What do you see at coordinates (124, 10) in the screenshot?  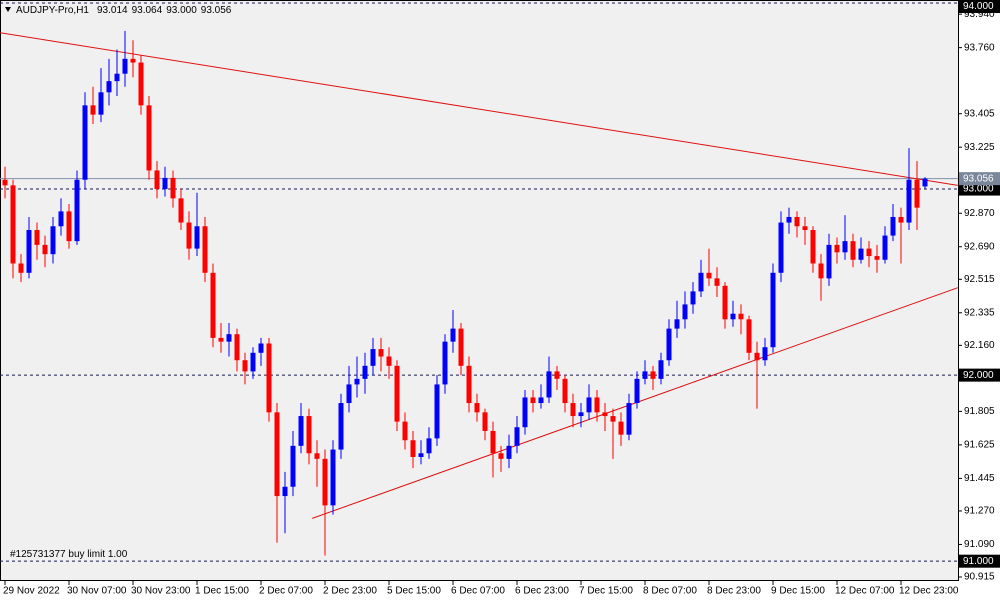 I see `chart-header: AUDJPY-Pro,H1 93.014 93.064 93.000 93.056` at bounding box center [124, 10].